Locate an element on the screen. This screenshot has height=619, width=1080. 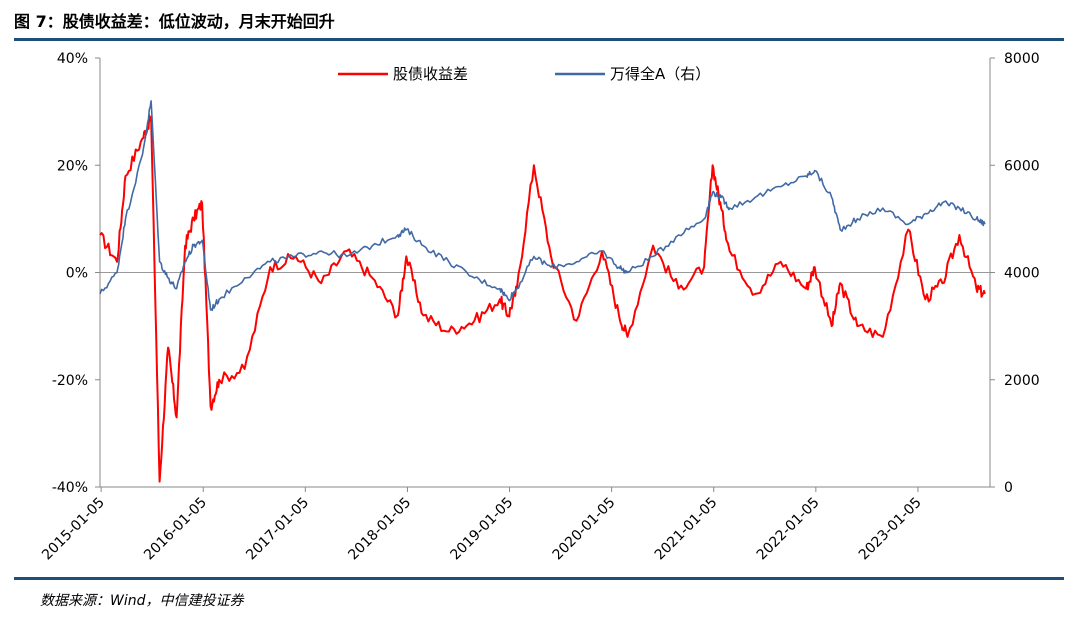
left-tick-label: -40% is located at coordinates (70, 488).